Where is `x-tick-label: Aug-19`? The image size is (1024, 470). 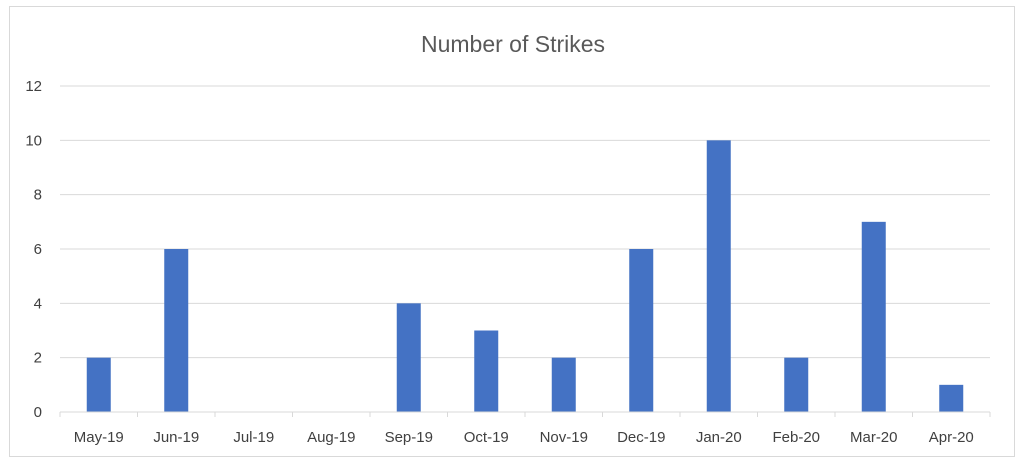
x-tick-label: Aug-19 is located at coordinates (331, 437).